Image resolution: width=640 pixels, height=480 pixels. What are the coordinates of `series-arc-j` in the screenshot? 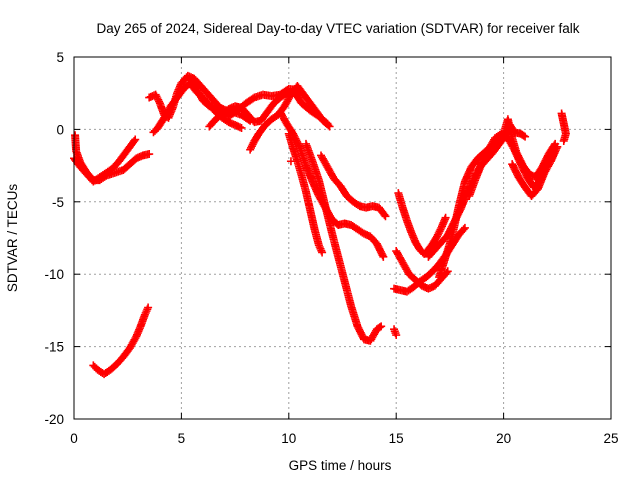 It's located at (332, 184).